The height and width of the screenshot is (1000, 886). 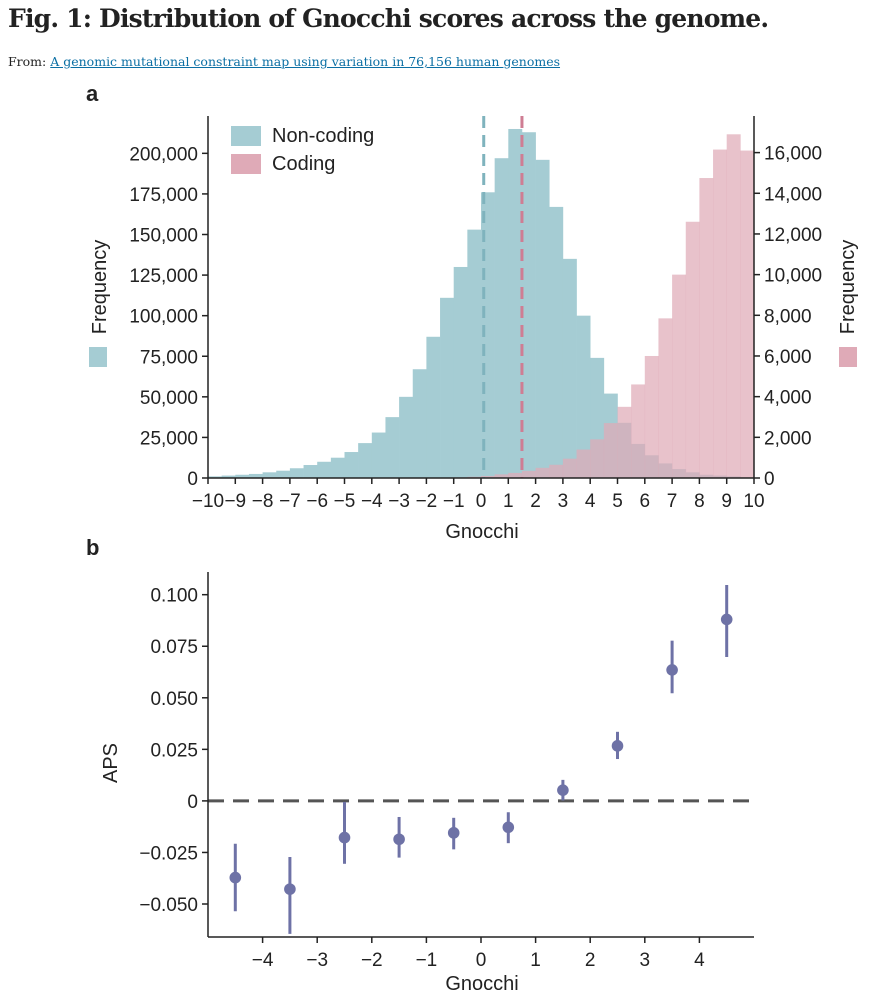 I want to click on x-tick-label: 4, so click(x=590, y=501).